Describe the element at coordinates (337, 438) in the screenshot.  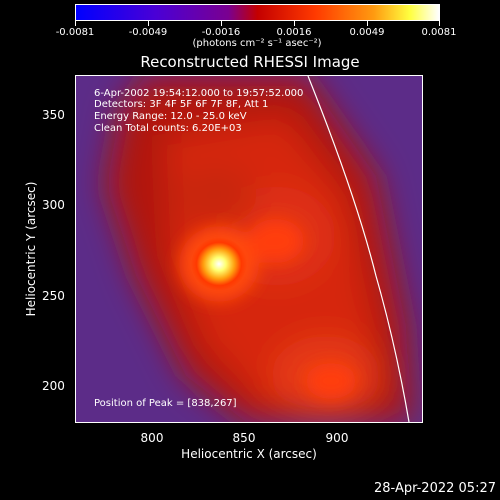
I see `x-tick-label: 900` at that location.